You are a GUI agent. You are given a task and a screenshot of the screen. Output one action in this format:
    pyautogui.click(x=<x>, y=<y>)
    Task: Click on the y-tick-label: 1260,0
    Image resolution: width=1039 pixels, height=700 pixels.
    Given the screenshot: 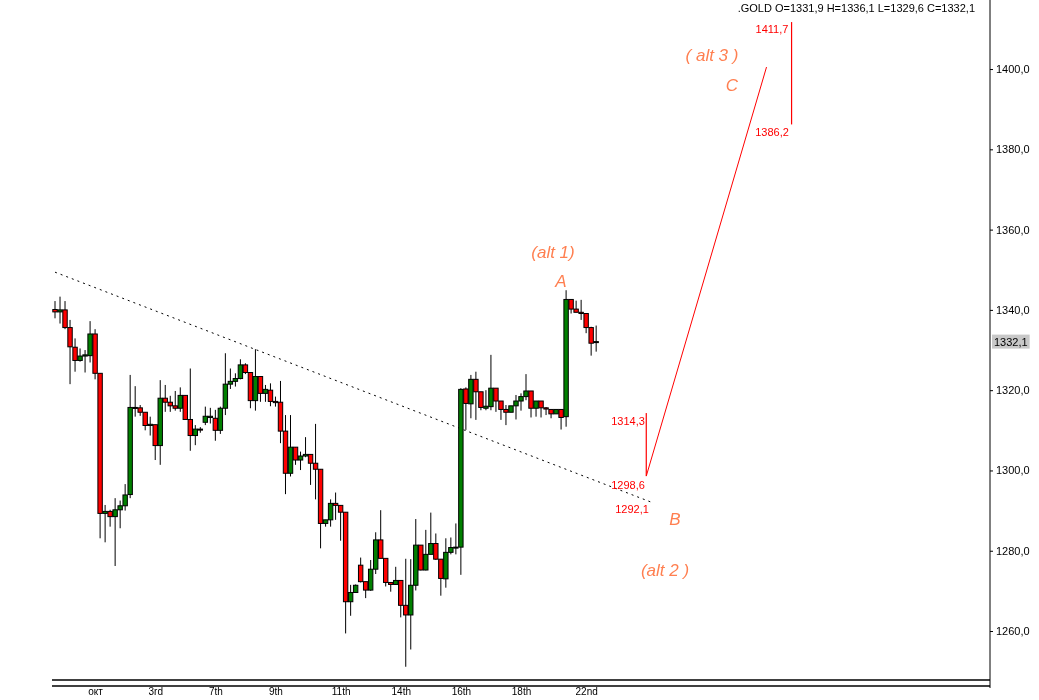 What is the action you would take?
    pyautogui.click(x=1013, y=631)
    